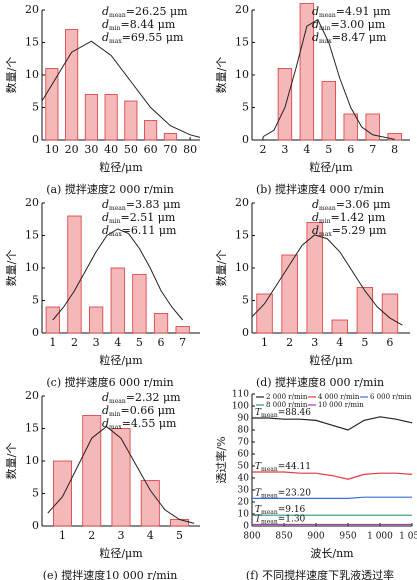  What do you see at coordinates (349, 25) in the screenshot?
I see `annotation: dmin=3.00 μm` at bounding box center [349, 25].